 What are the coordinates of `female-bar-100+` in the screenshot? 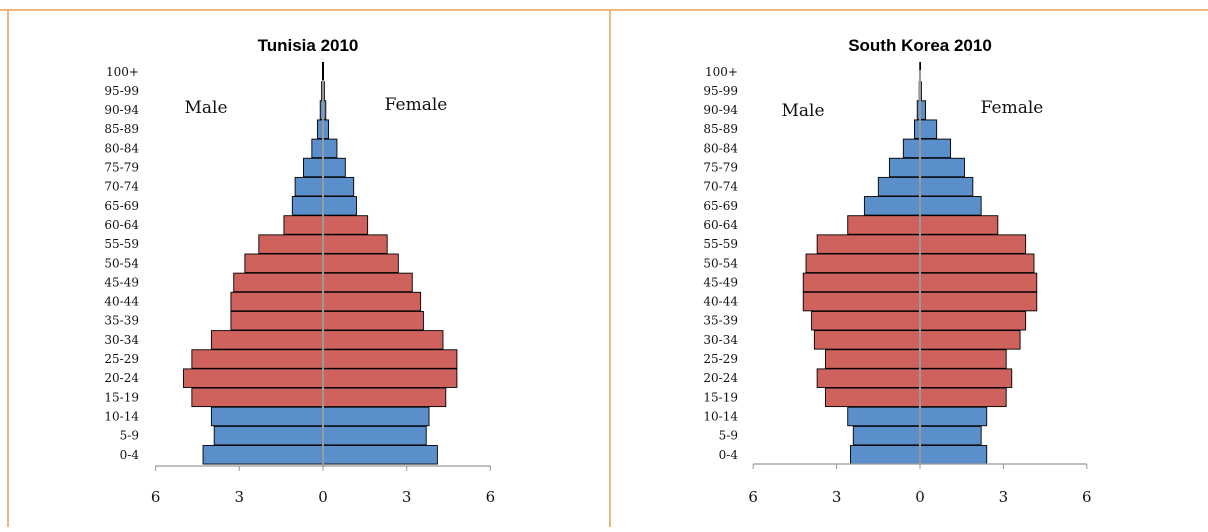 It's located at (323, 72).